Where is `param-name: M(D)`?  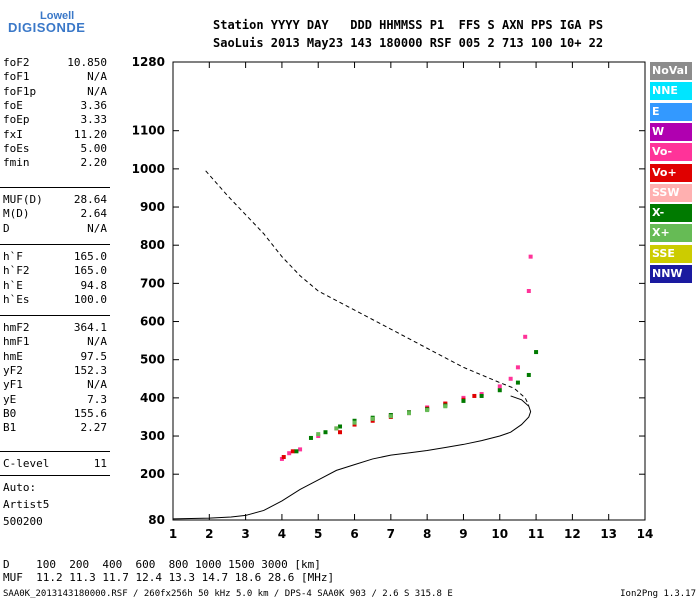
param-name: M(D) is located at coordinates (16, 214).